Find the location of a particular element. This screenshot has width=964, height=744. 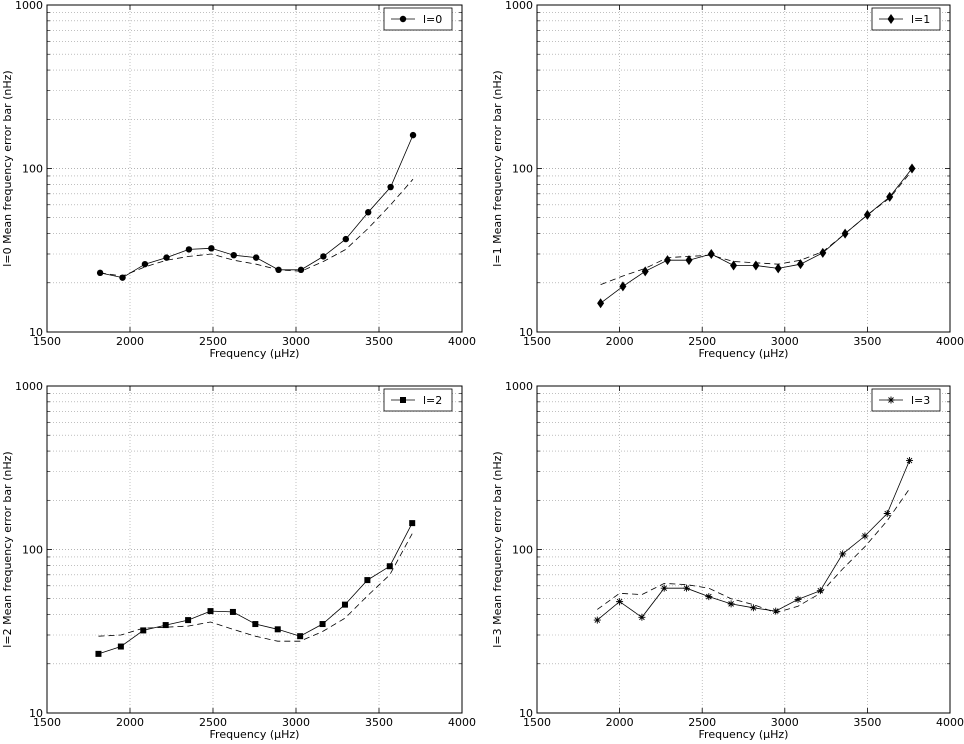

y-axis-label: l=3 Mean frequency error bar (nHz) is located at coordinates (497, 549).